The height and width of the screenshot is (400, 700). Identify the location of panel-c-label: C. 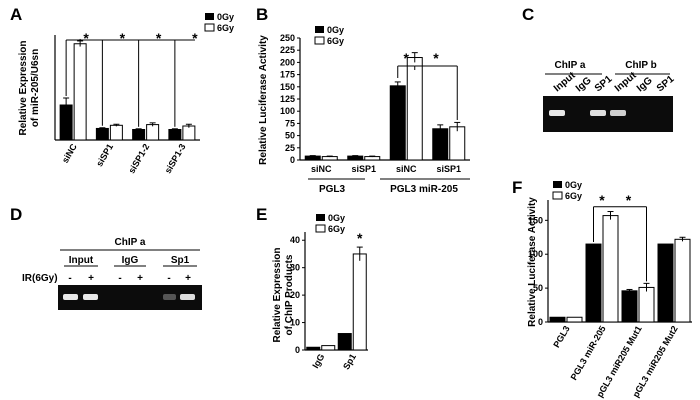
(528, 14).